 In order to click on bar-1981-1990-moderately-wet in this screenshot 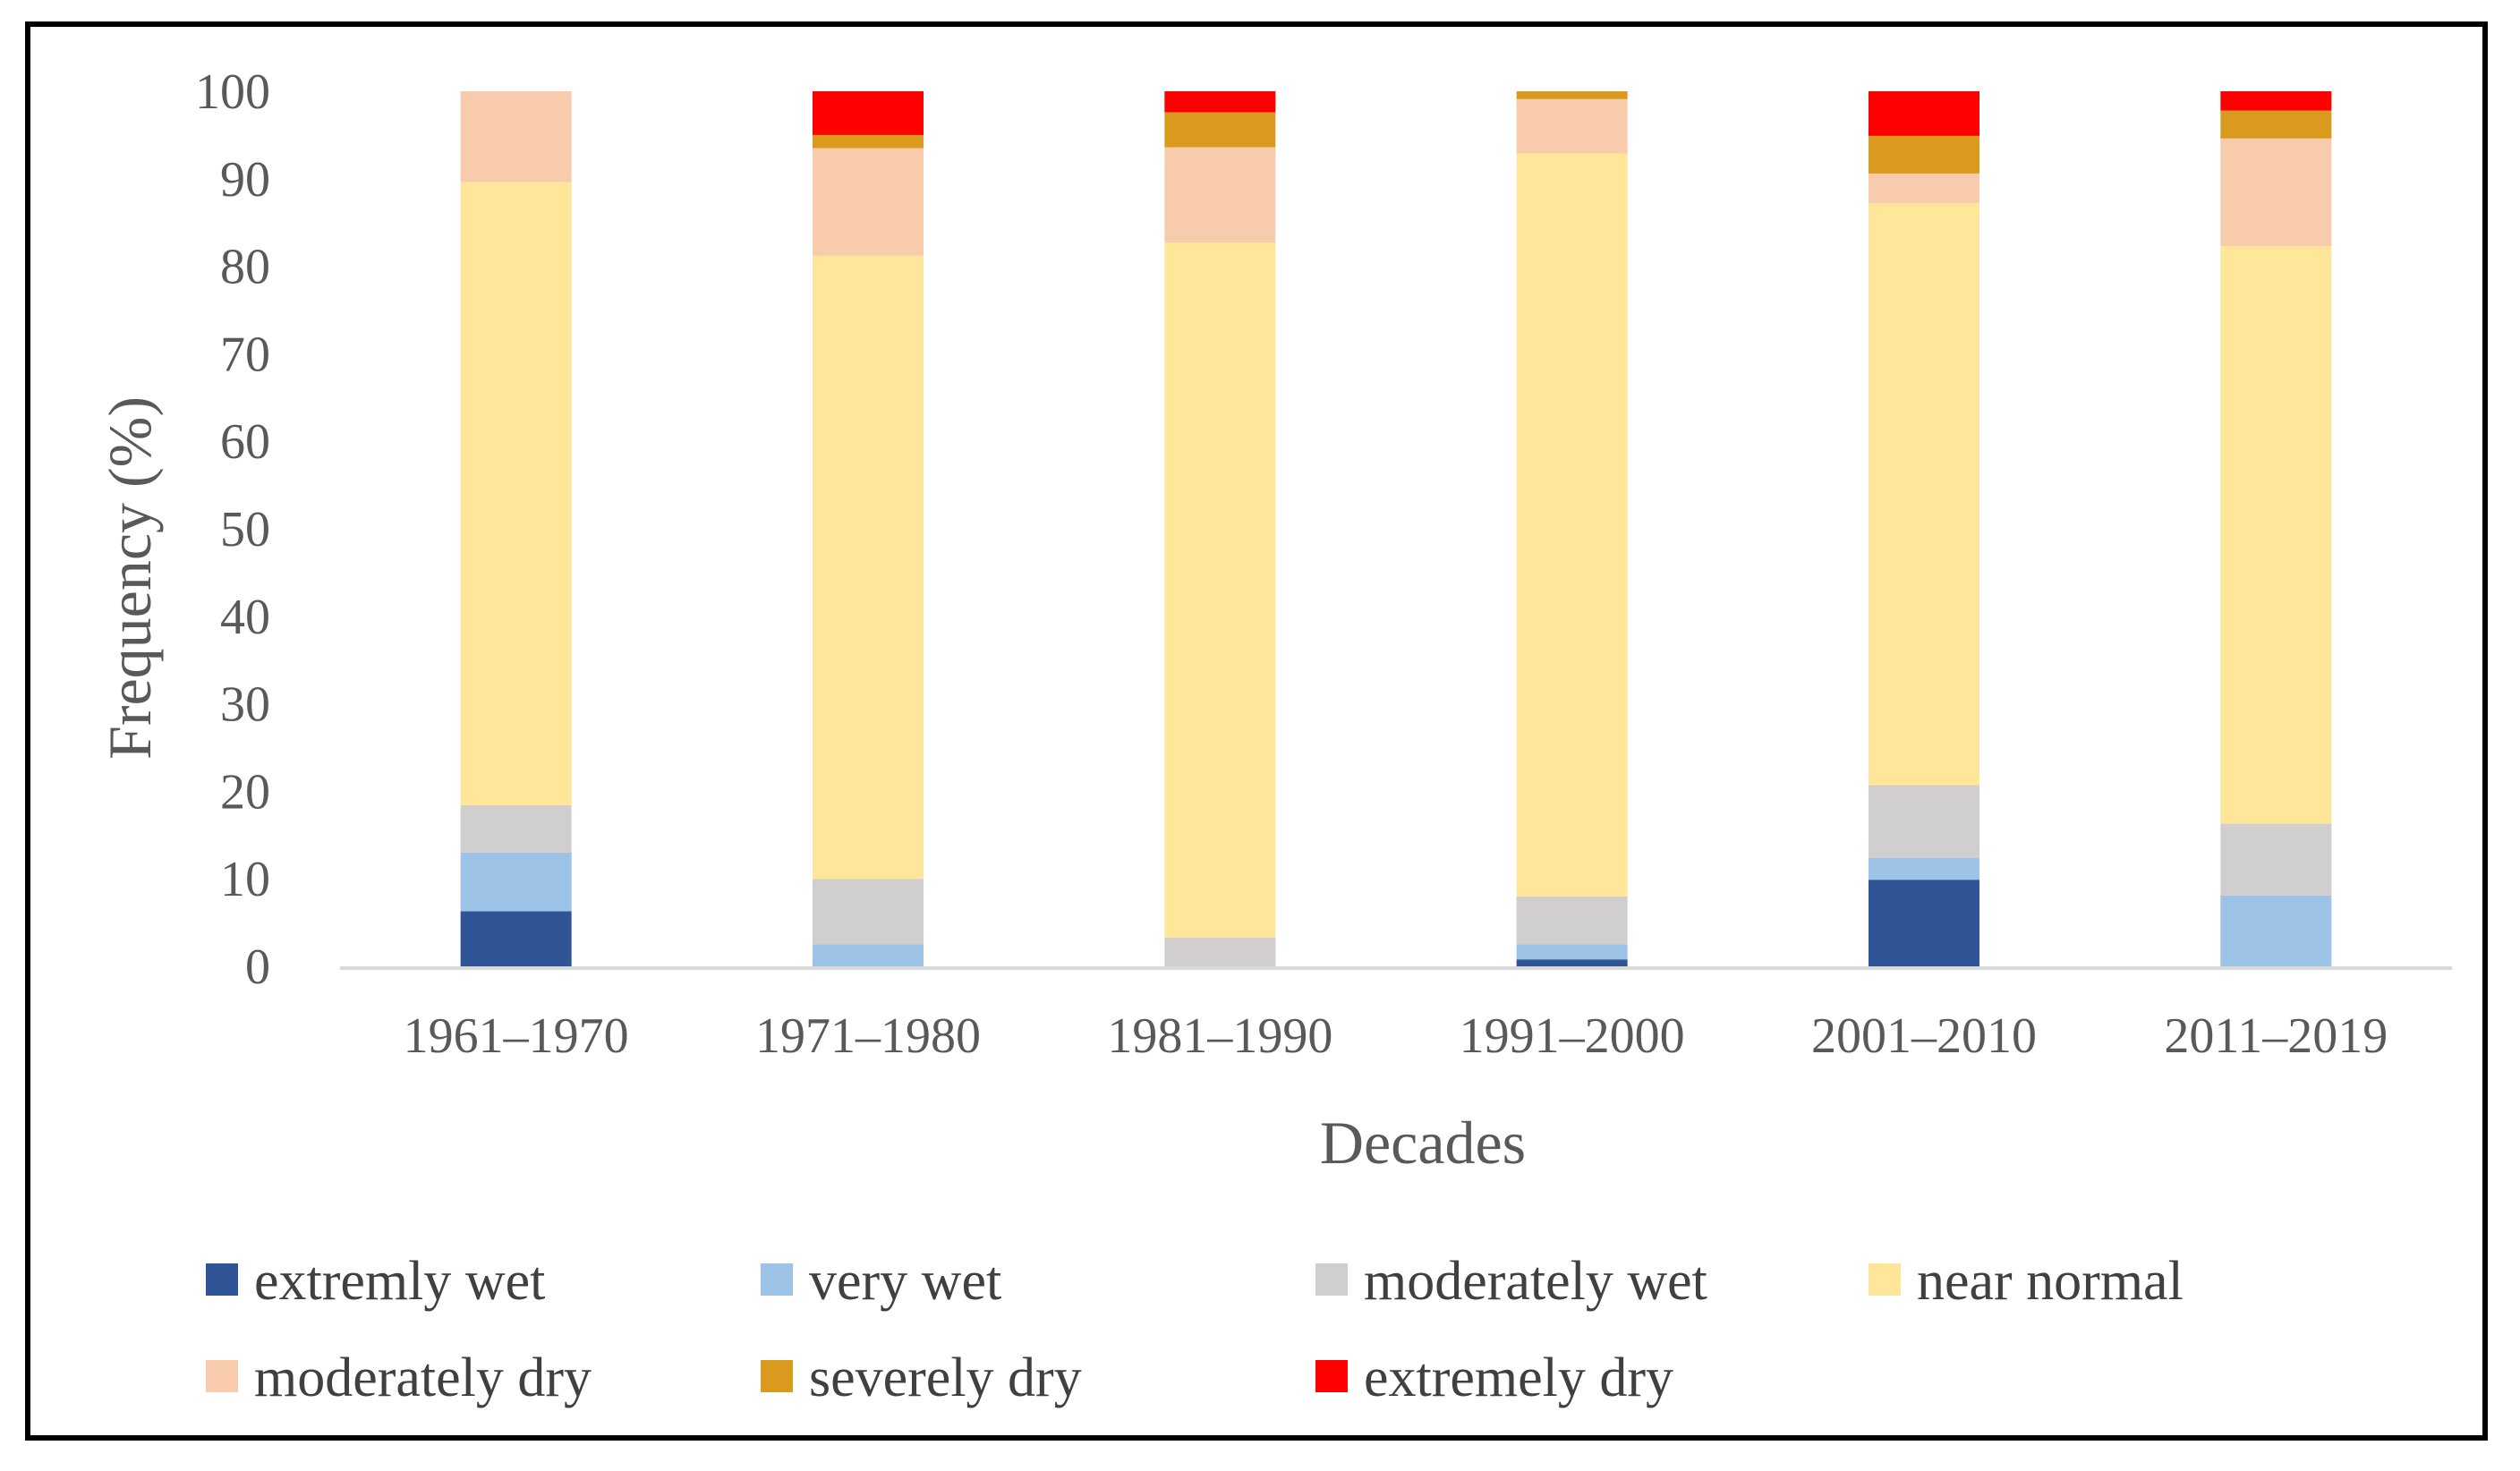, I will do `click(1220, 952)`.